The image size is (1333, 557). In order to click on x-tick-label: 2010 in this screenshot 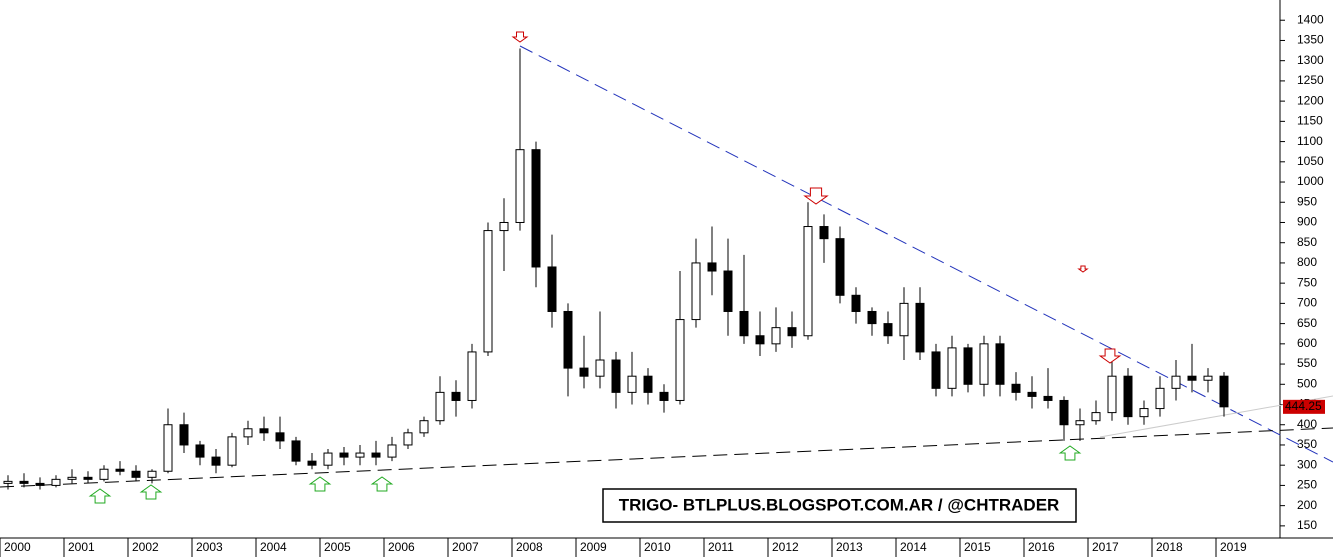, I will do `click(657, 547)`.